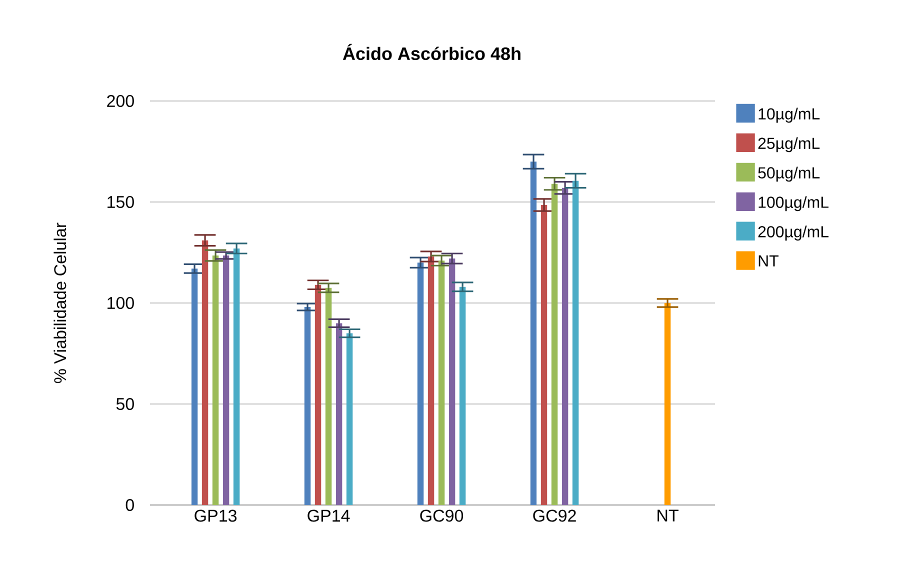 This screenshot has width=910, height=568. What do you see at coordinates (121, 202) in the screenshot?
I see `y-tick-label: 150` at bounding box center [121, 202].